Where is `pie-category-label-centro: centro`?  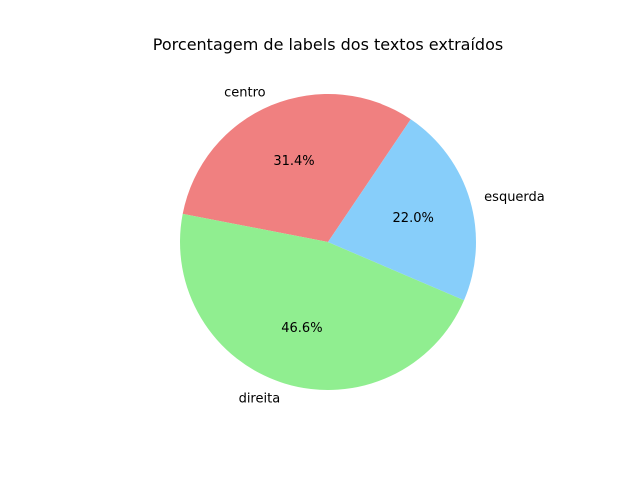 pie-category-label-centro: centro is located at coordinates (245, 93).